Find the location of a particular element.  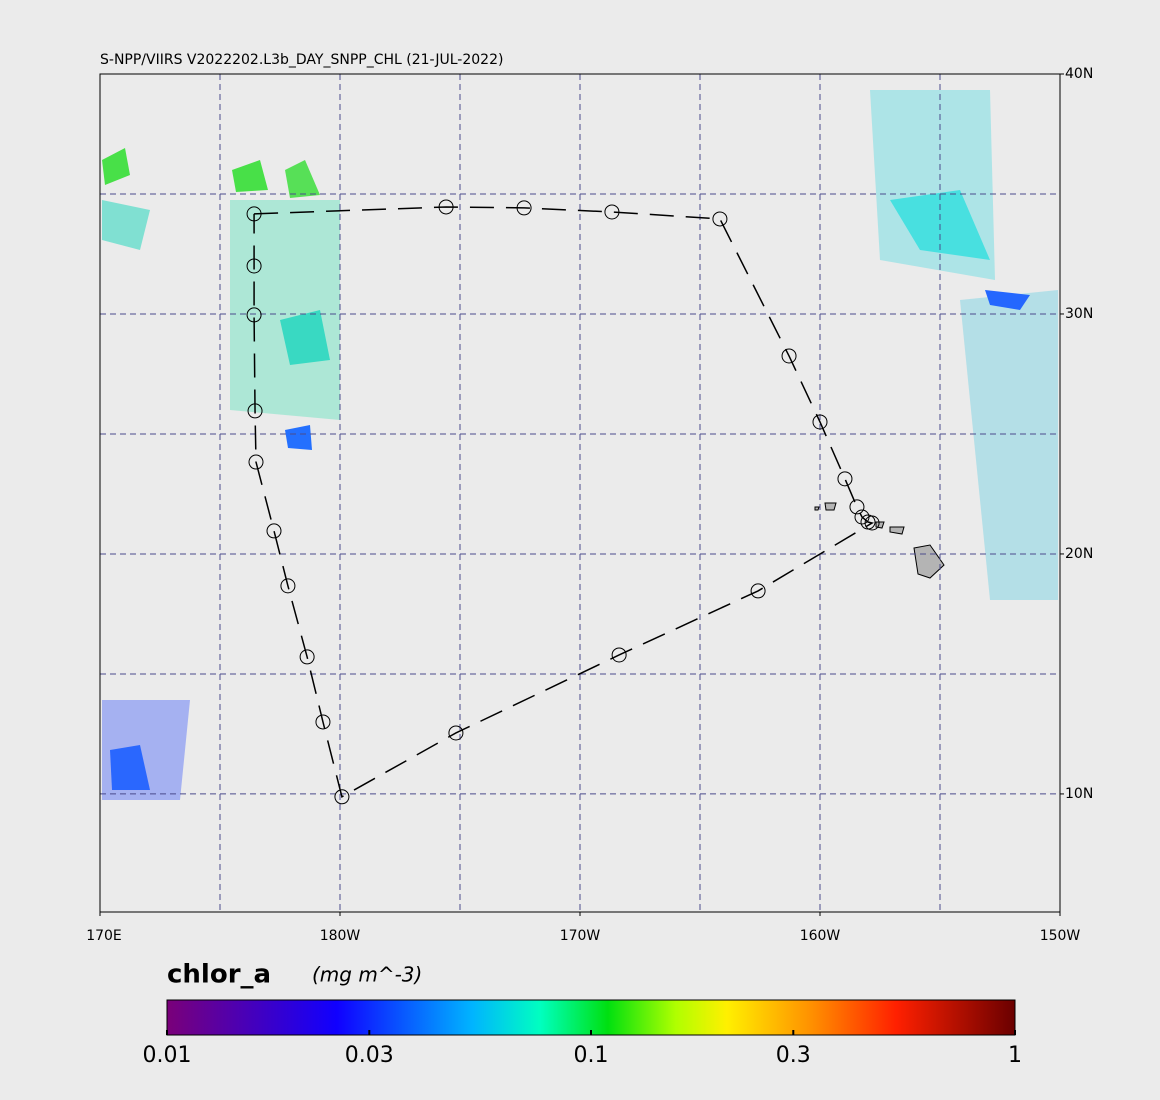

colorbar-tick-label: 0.1 is located at coordinates (591, 1055).